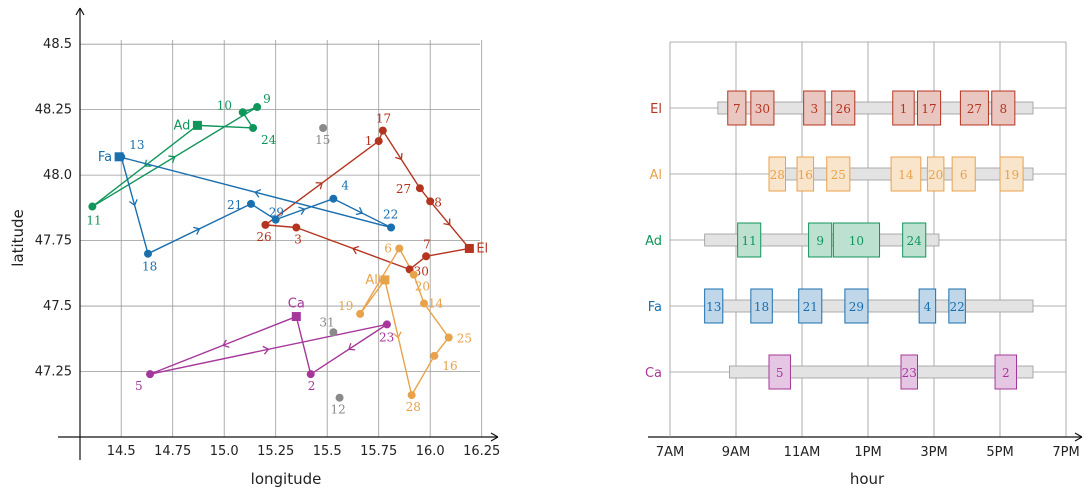 The height and width of the screenshot is (490, 1088). Describe the element at coordinates (842, 108) in the screenshot. I see `schedule-row-El: El 7 30 3 26 1 17 27 8` at that location.